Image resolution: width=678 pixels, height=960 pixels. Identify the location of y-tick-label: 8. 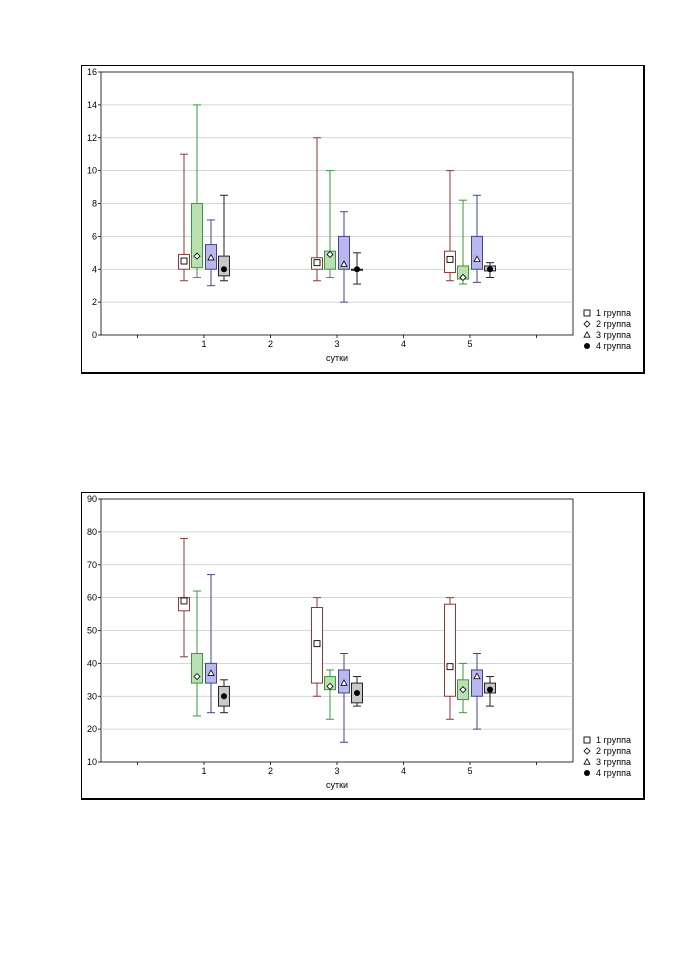
(94, 204).